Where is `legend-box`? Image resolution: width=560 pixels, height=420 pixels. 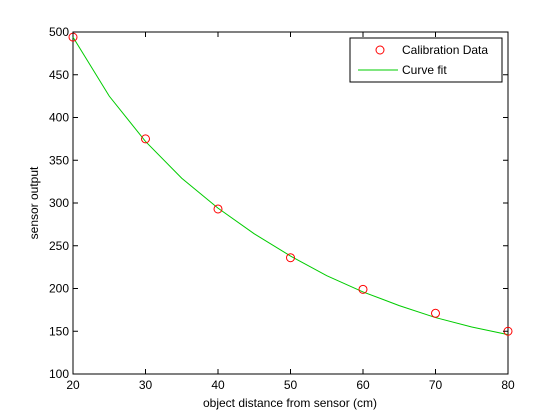
legend-box is located at coordinates (426, 60).